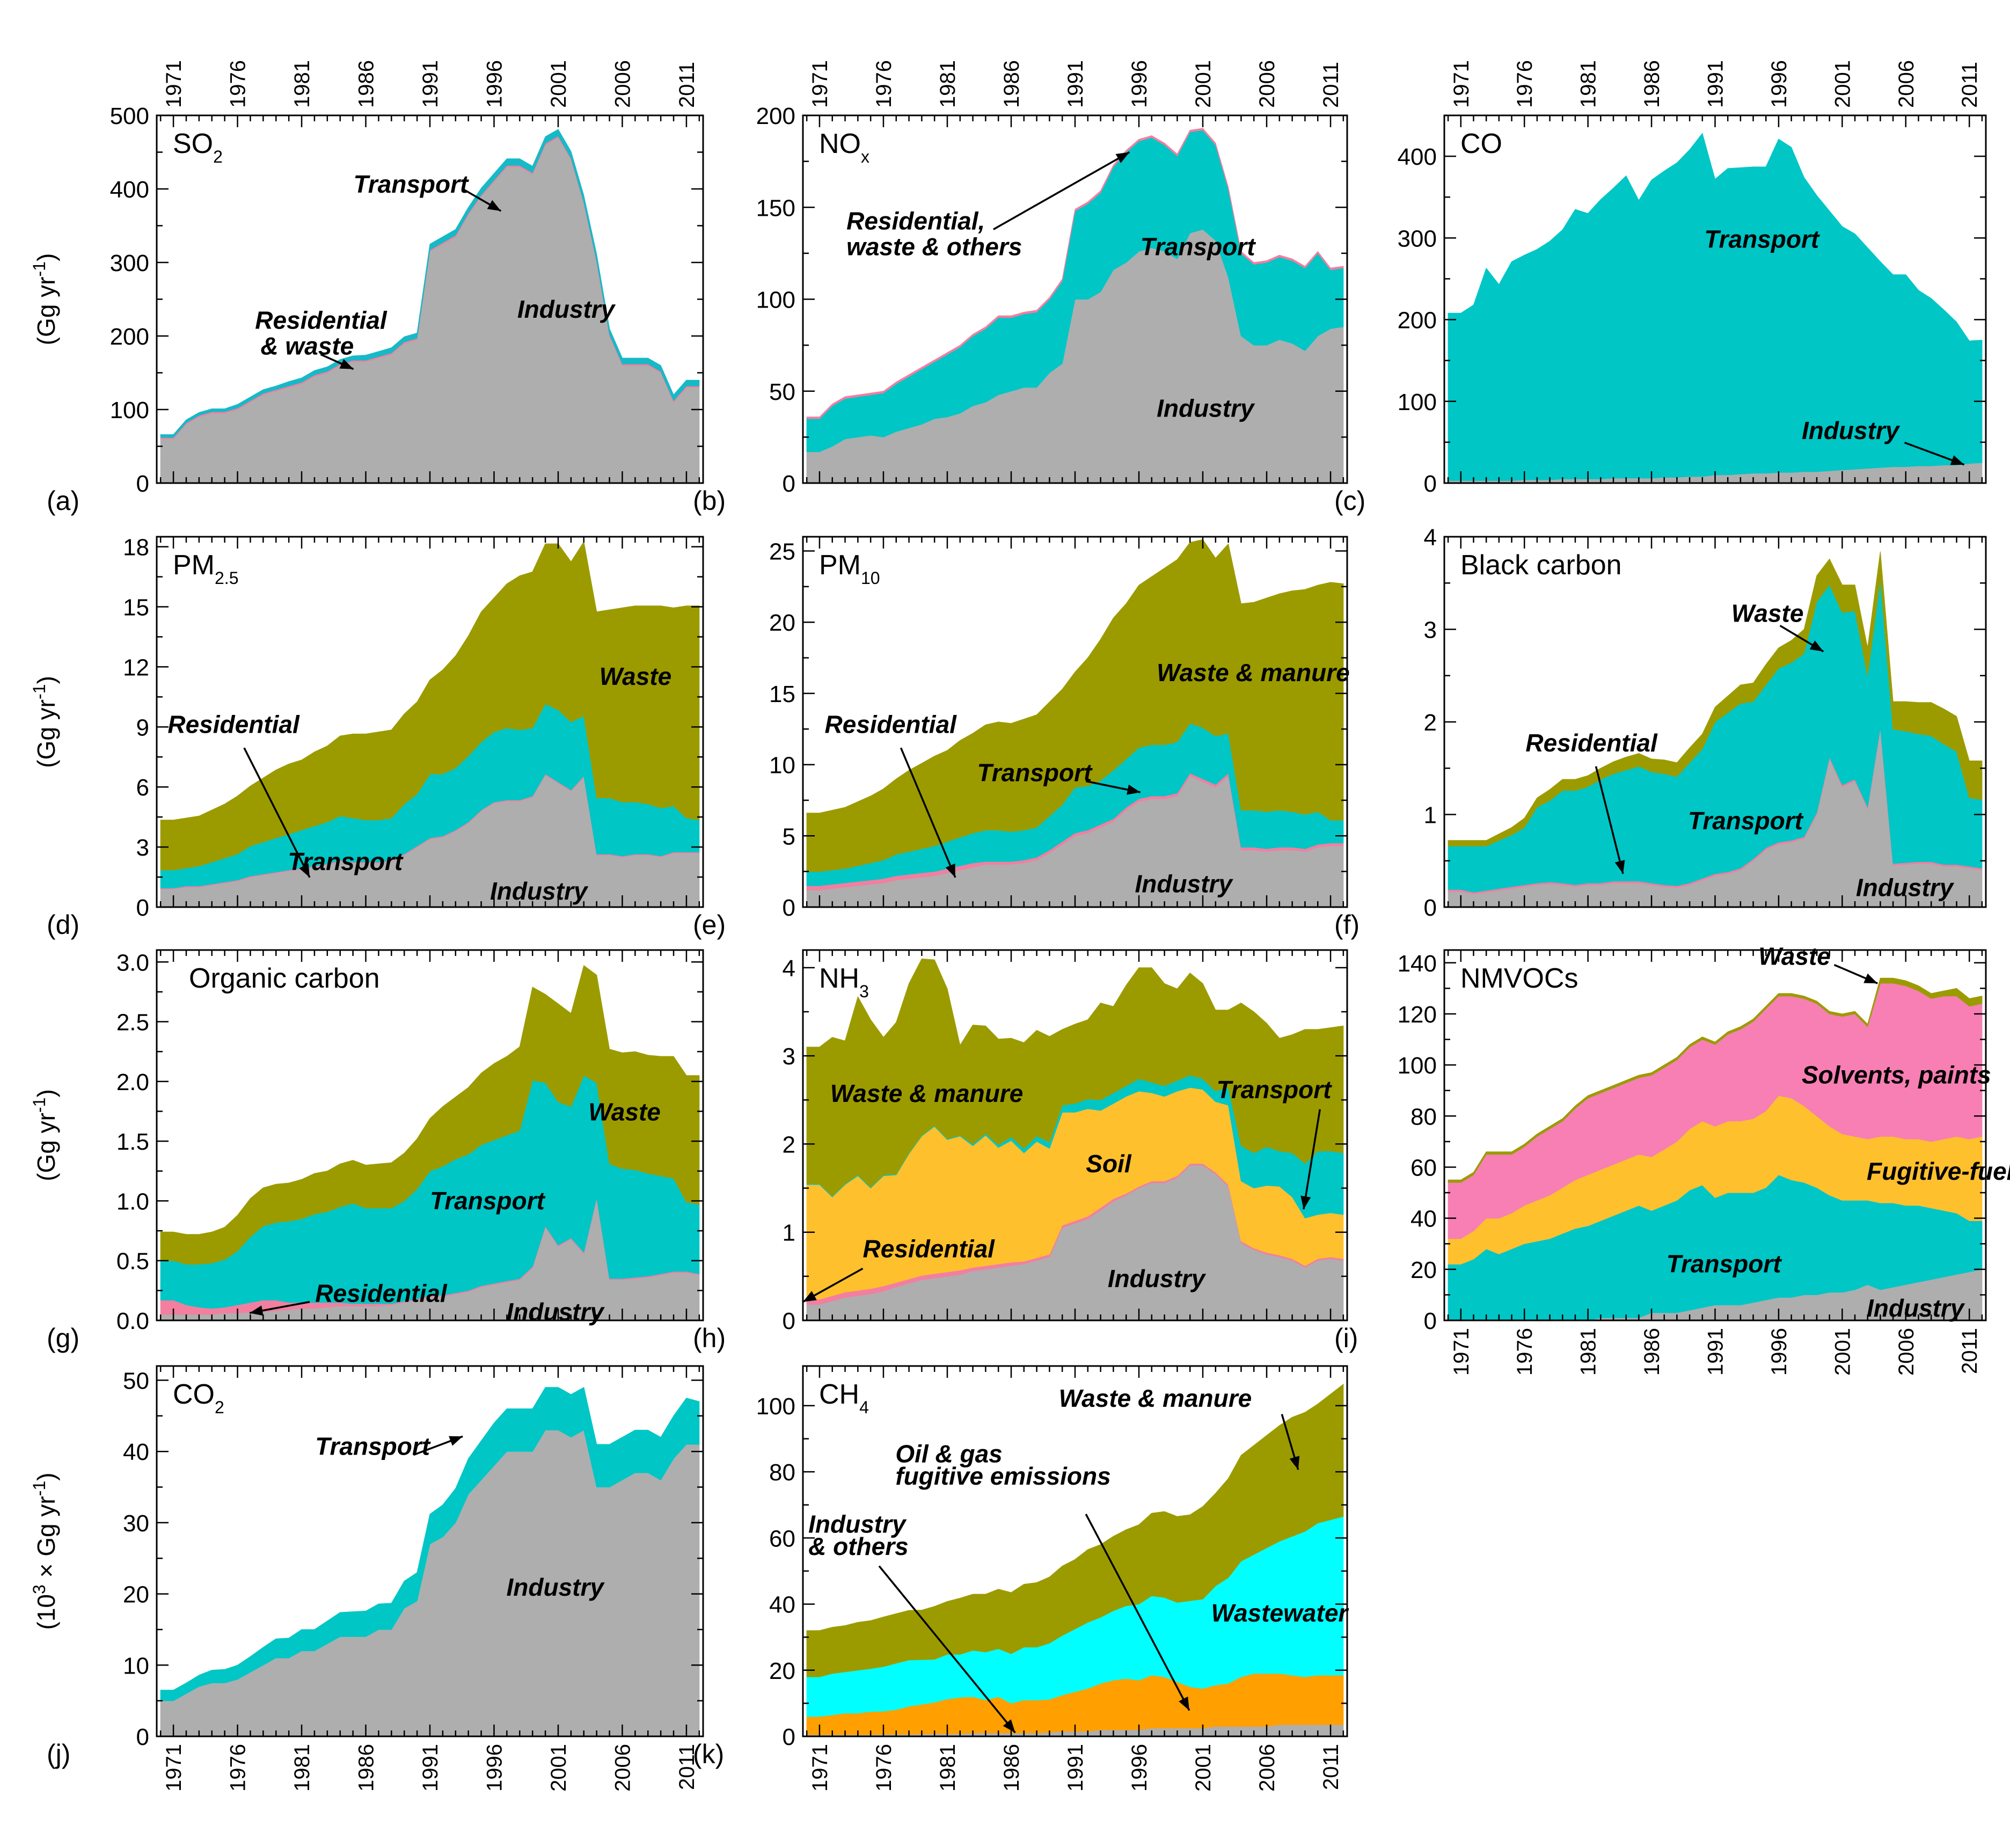 Image resolution: width=2010 pixels, height=1848 pixels. I want to click on subscript: x, so click(865, 156).